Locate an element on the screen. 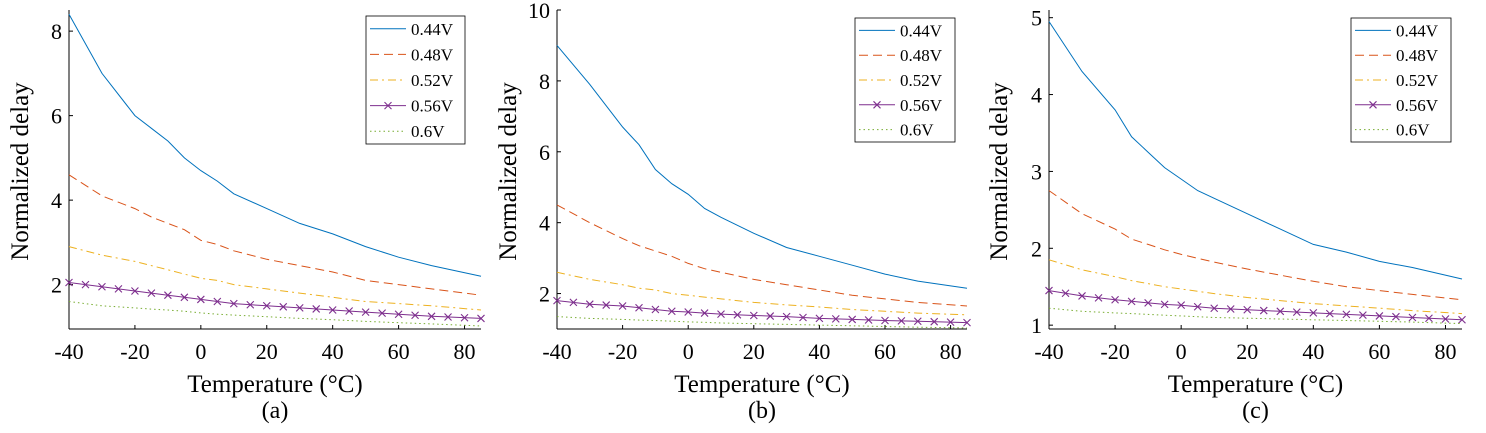  y-tick-label: 4 is located at coordinates (544, 223).